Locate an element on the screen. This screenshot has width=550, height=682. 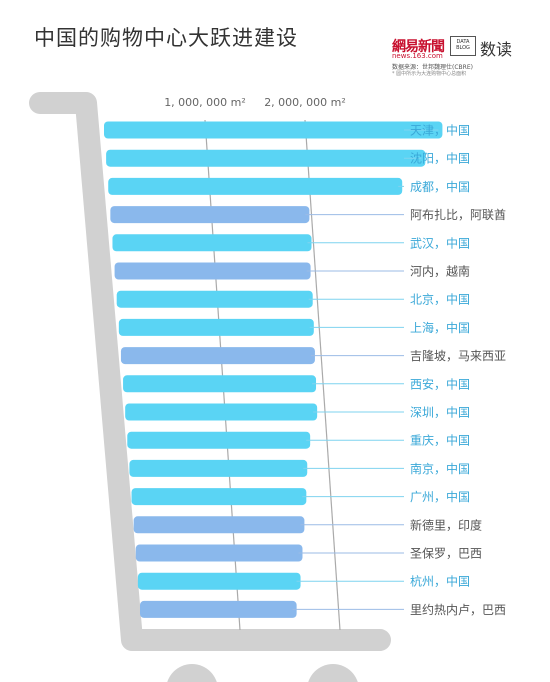
logo-main-text: 網易新聞 is located at coordinates (418, 47).